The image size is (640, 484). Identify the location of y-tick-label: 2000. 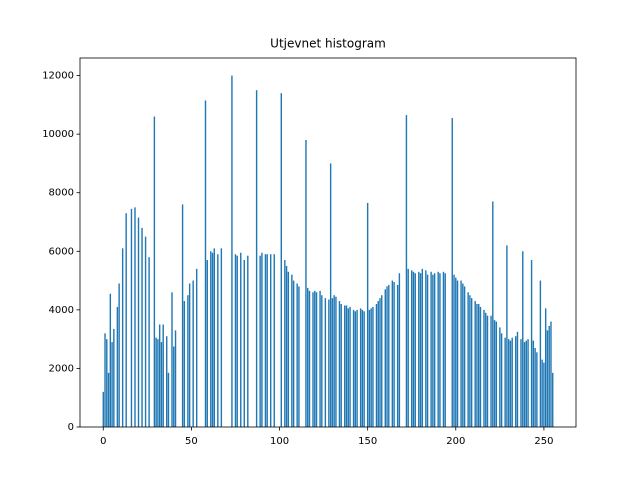
(61, 368).